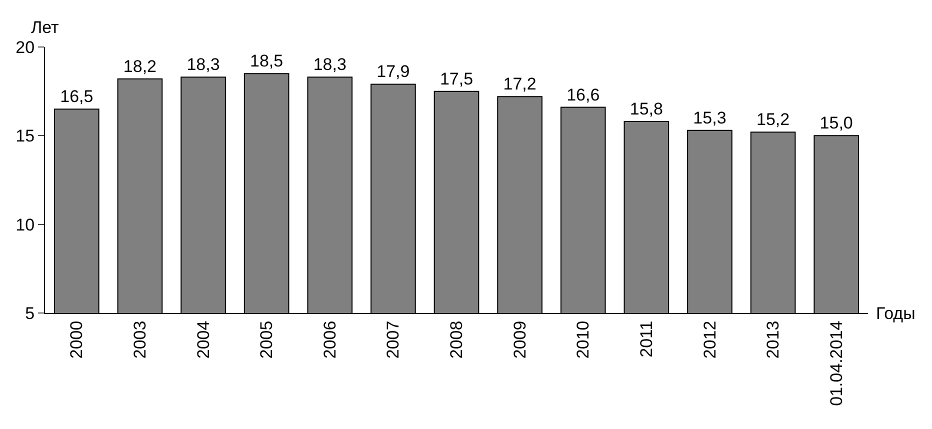  Describe the element at coordinates (583, 94) in the screenshot. I see `data-label: 16,6` at that location.